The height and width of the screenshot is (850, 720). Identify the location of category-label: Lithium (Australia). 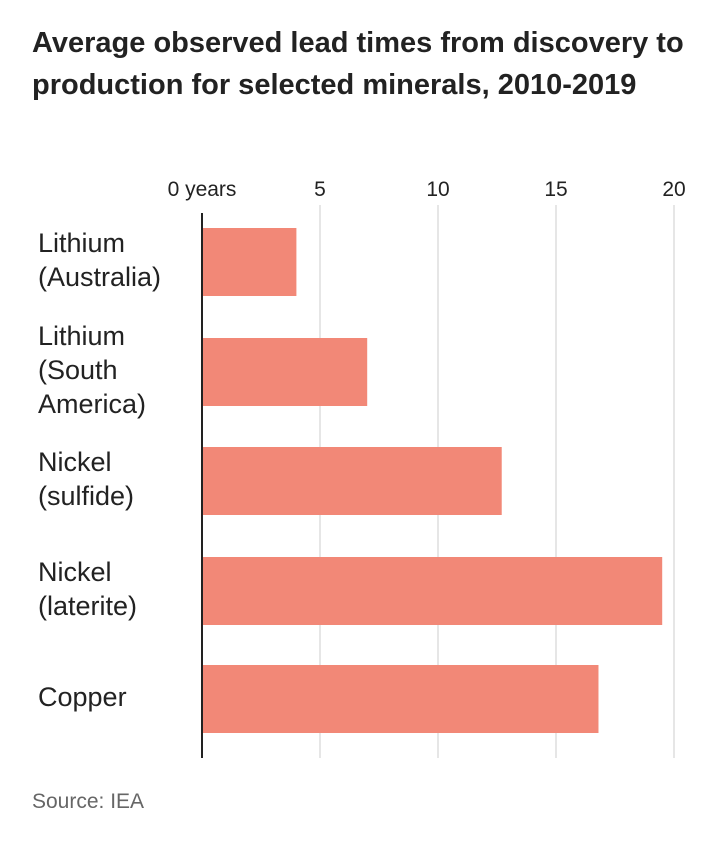
(99, 260).